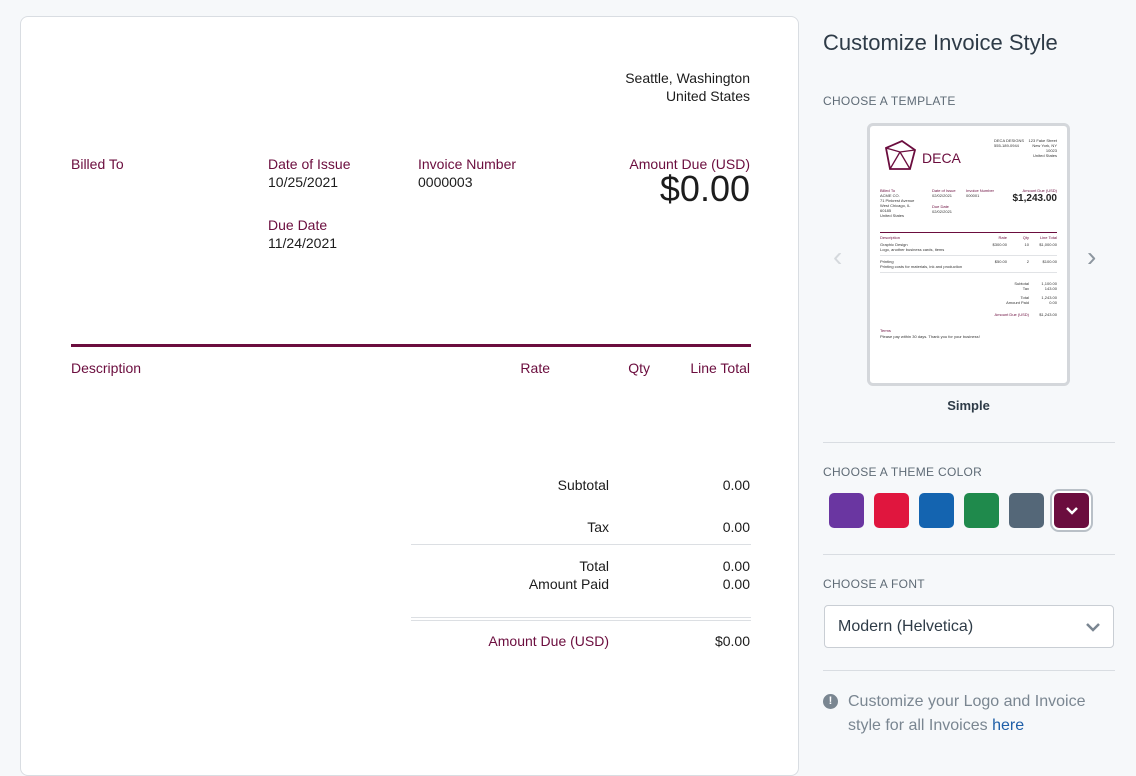  What do you see at coordinates (736, 527) in the screenshot?
I see `tax-value: 0.00` at bounding box center [736, 527].